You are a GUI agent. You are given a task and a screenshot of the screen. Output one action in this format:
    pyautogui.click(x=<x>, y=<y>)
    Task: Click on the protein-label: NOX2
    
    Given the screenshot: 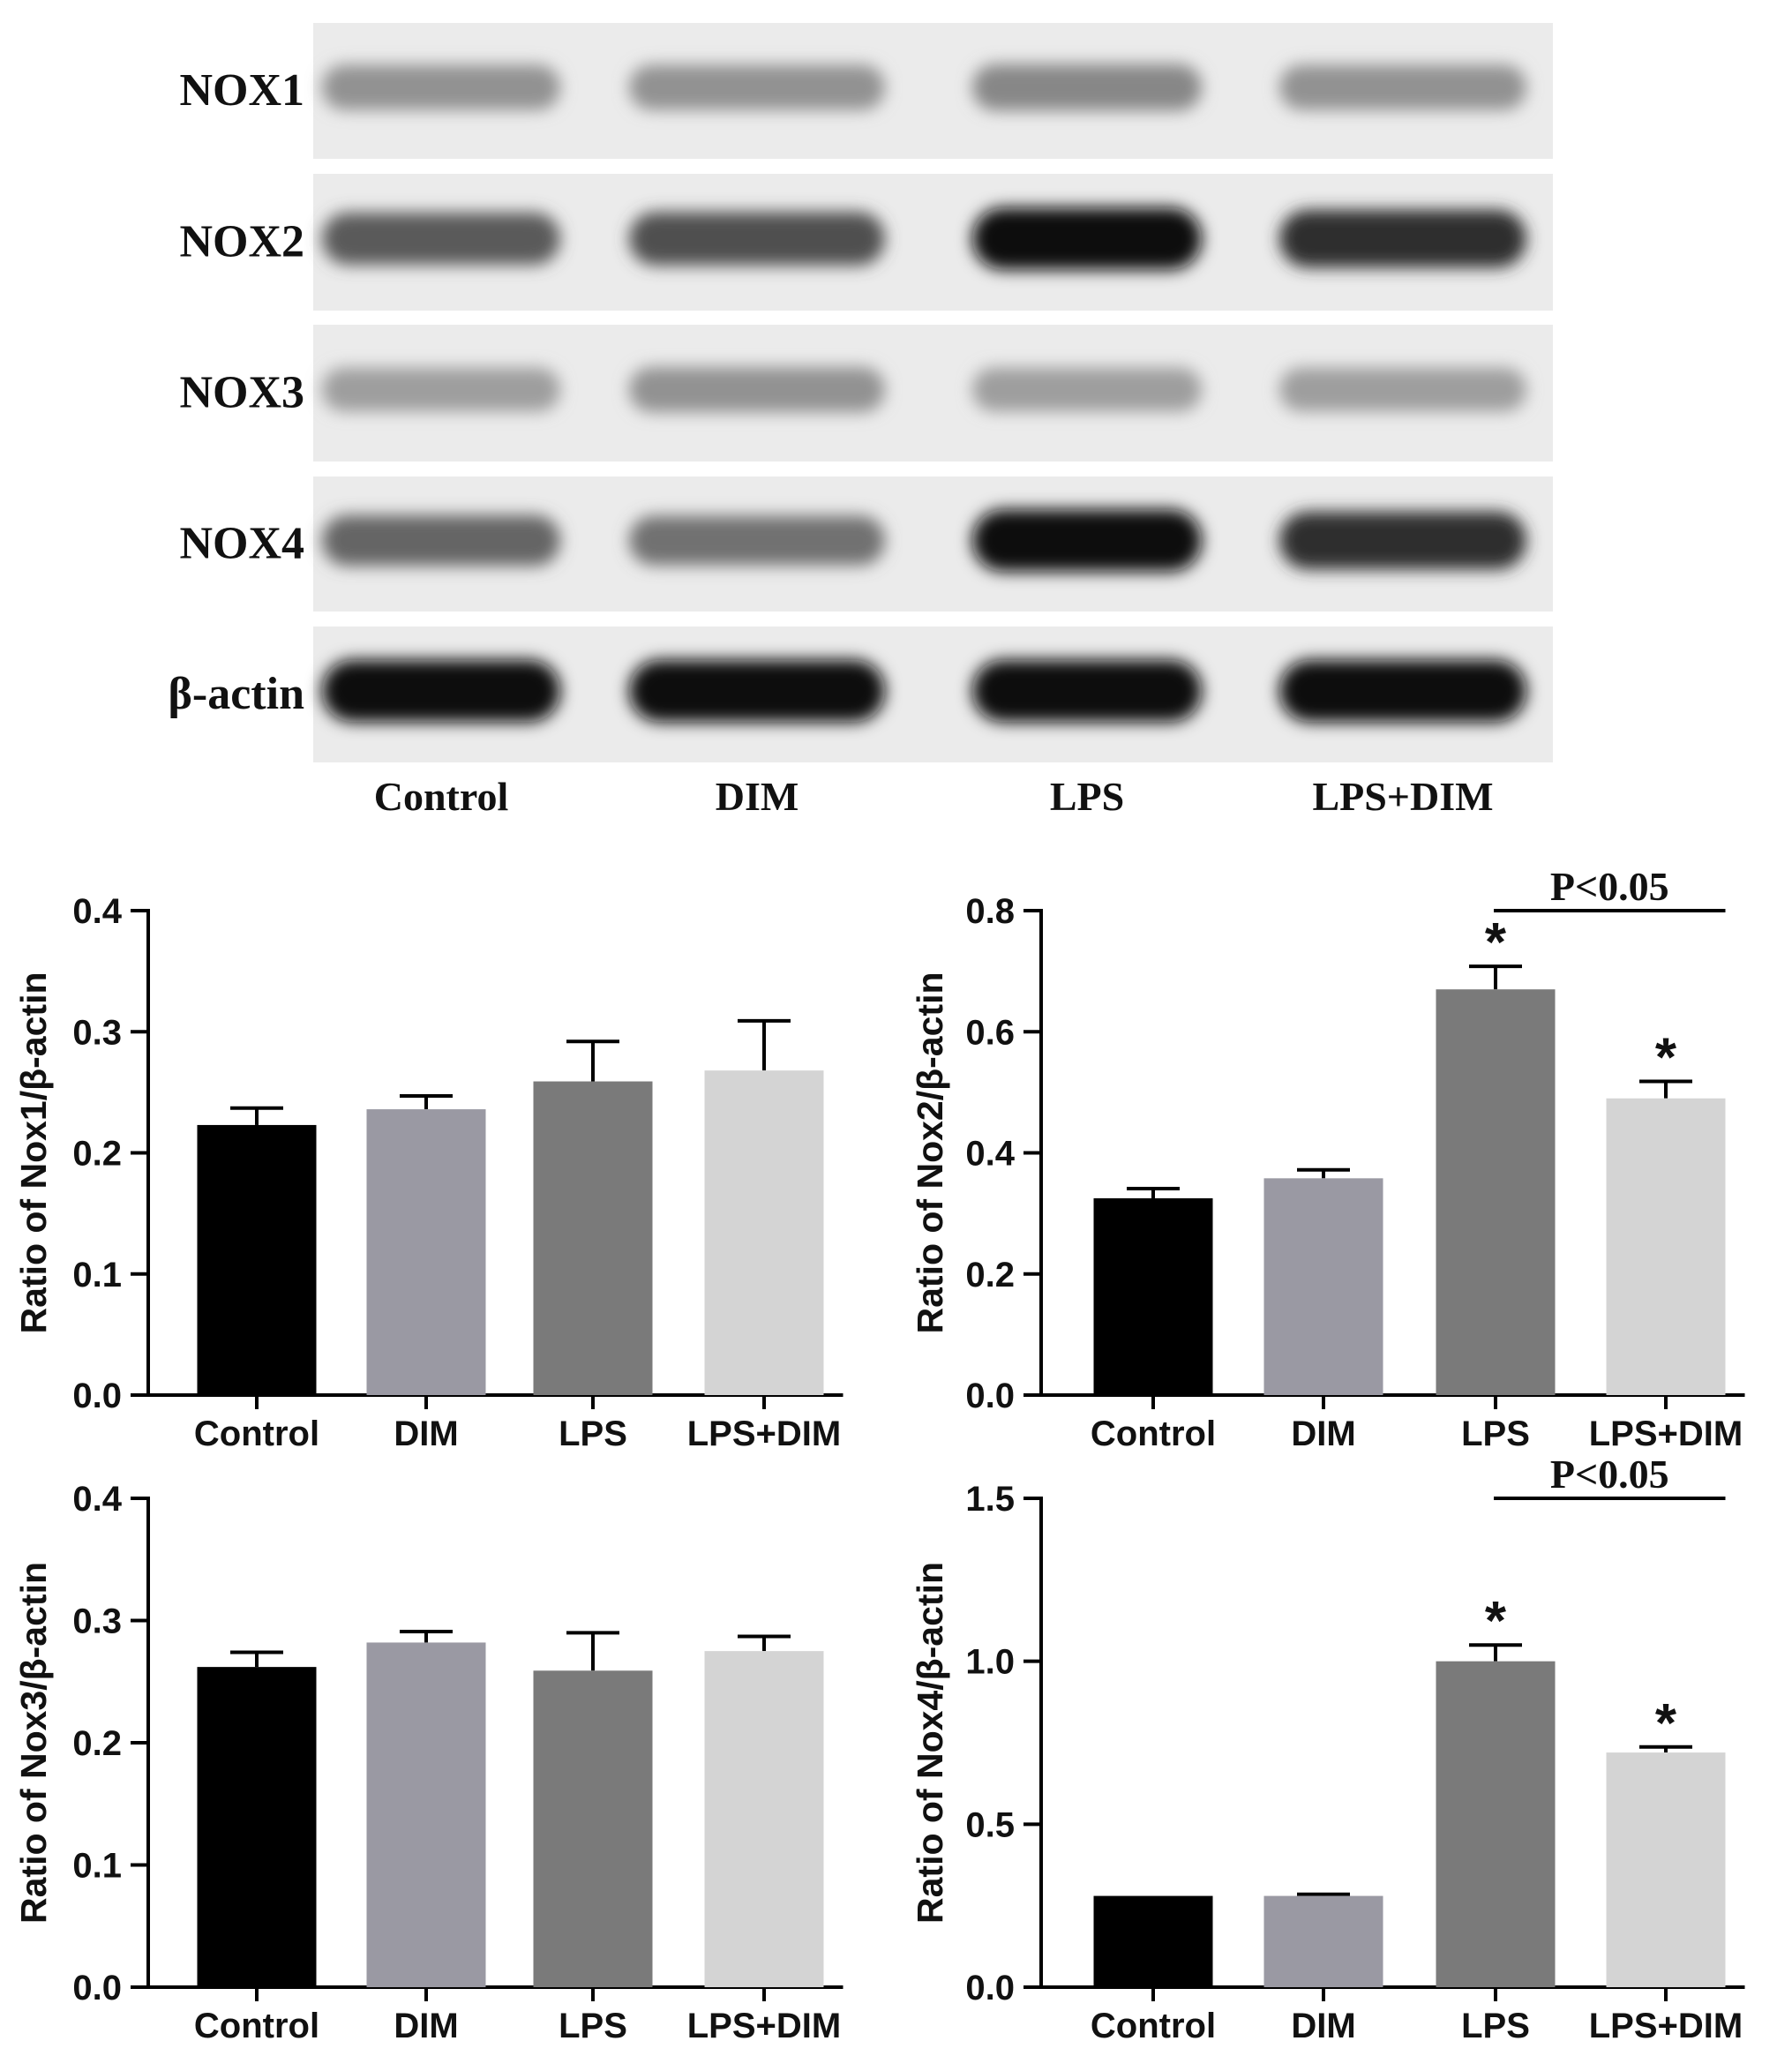 What is the action you would take?
    pyautogui.click(x=241, y=242)
    